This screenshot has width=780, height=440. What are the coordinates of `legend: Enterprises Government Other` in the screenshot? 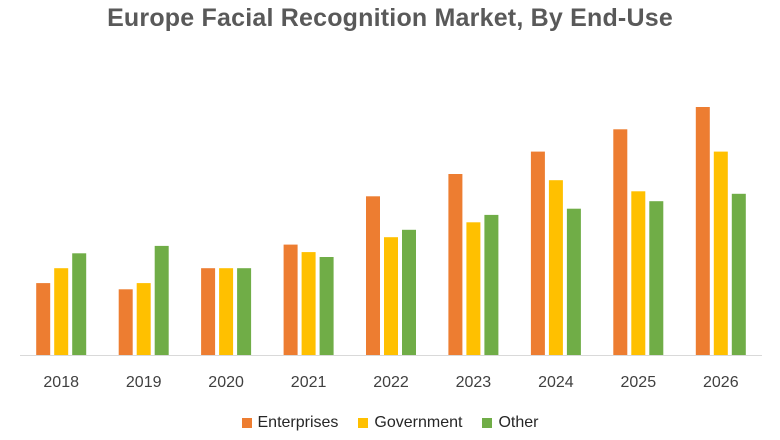 It's located at (390, 423).